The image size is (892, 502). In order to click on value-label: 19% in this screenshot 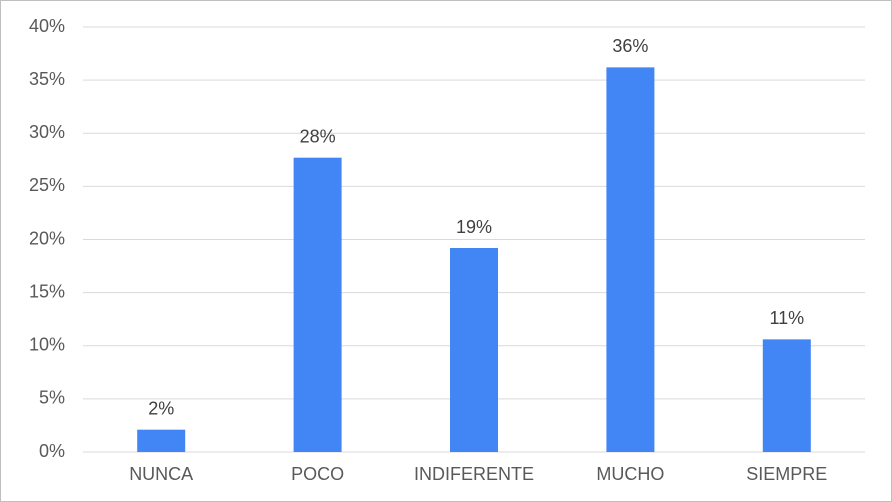, I will do `click(474, 227)`.